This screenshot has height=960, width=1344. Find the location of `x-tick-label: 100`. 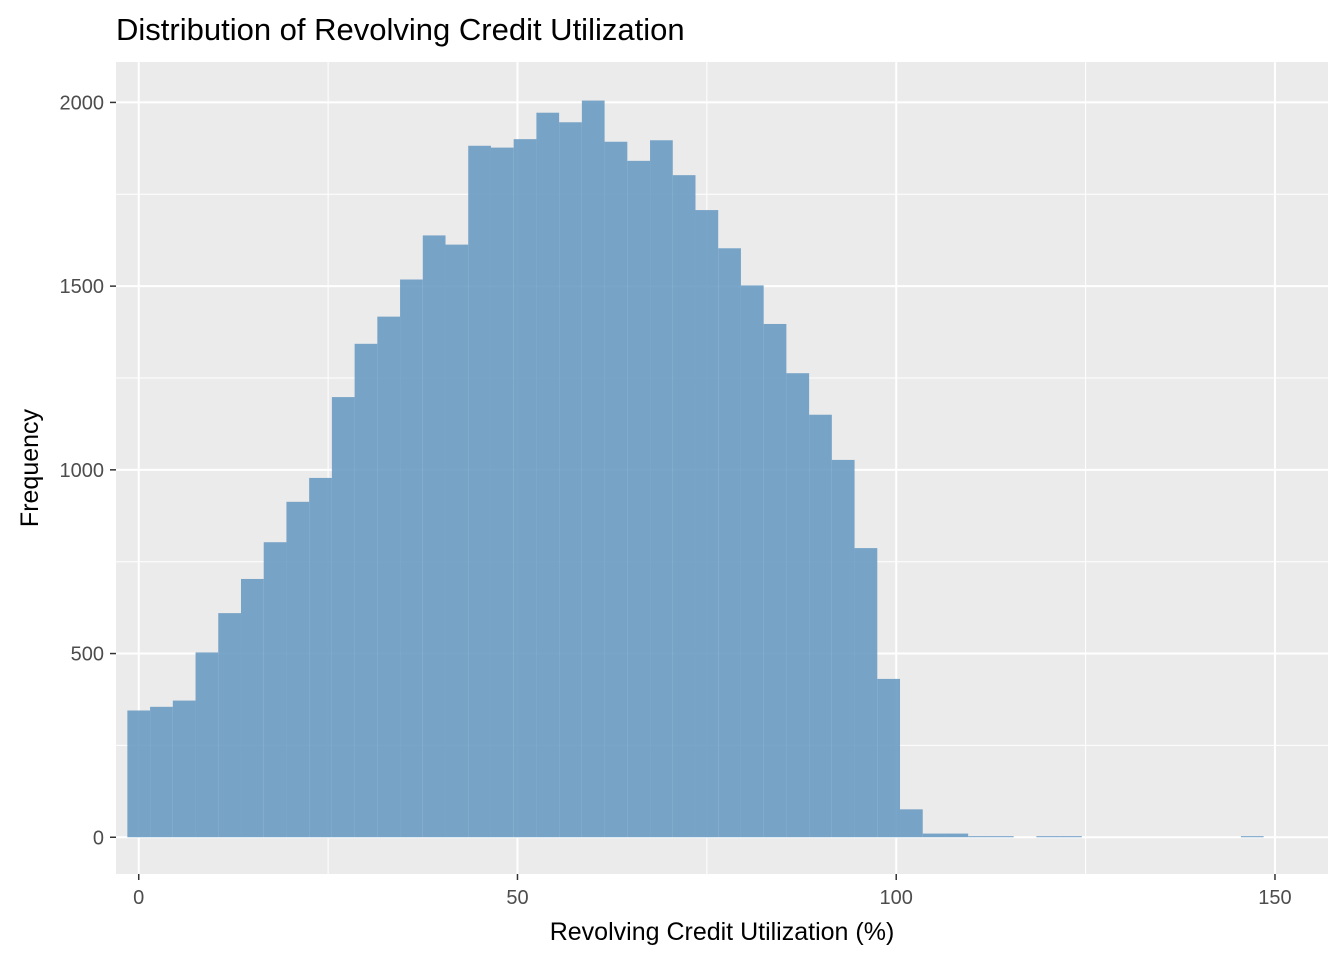

x-tick-label: 100 is located at coordinates (896, 898).